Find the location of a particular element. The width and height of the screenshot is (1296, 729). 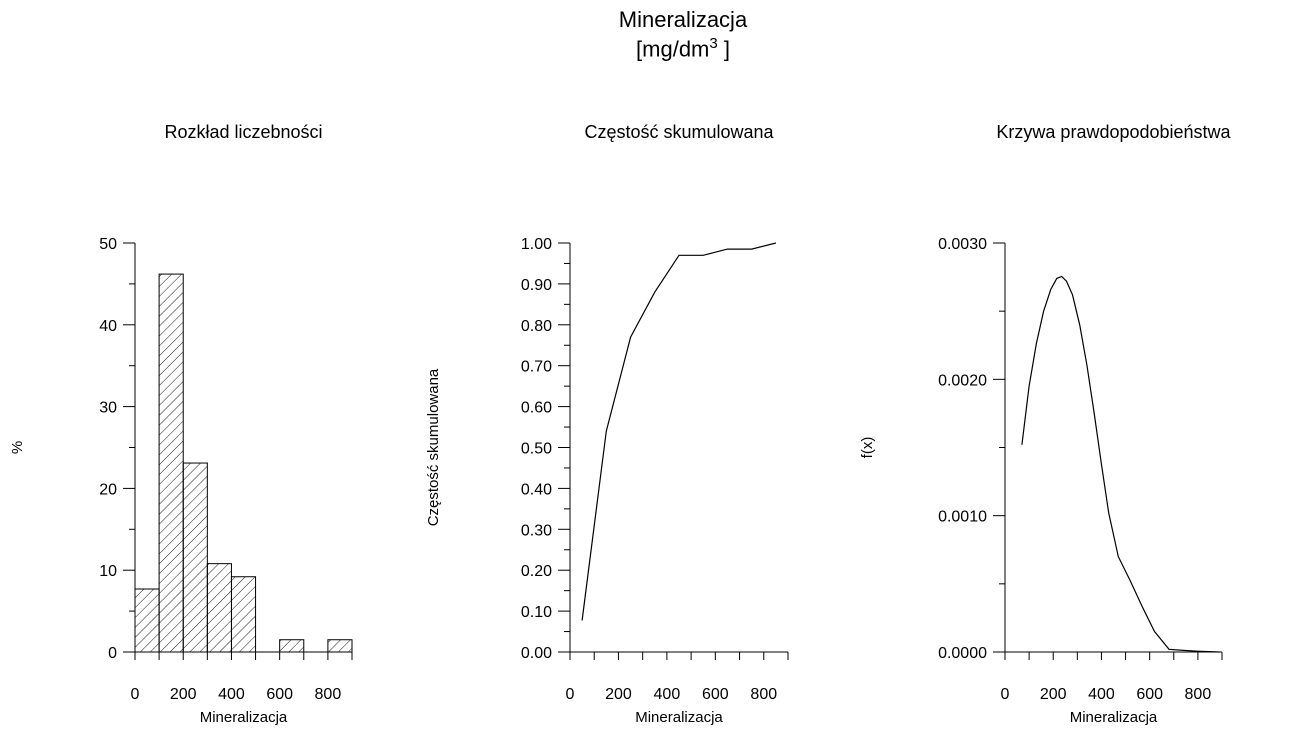

figure-title-line2: [mg/dm3 ] is located at coordinates (648, 46).